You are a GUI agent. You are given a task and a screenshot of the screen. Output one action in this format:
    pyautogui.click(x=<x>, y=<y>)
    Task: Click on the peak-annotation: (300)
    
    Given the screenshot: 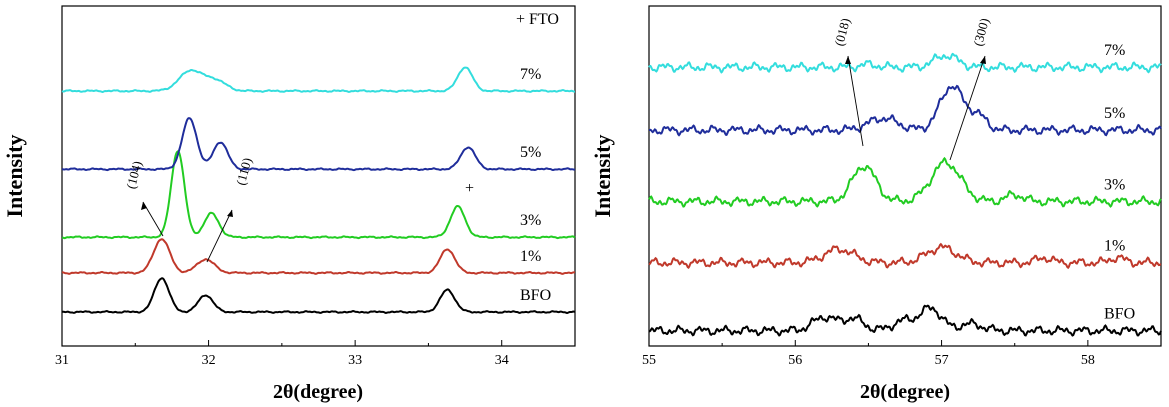 What is the action you would take?
    pyautogui.click(x=981, y=31)
    